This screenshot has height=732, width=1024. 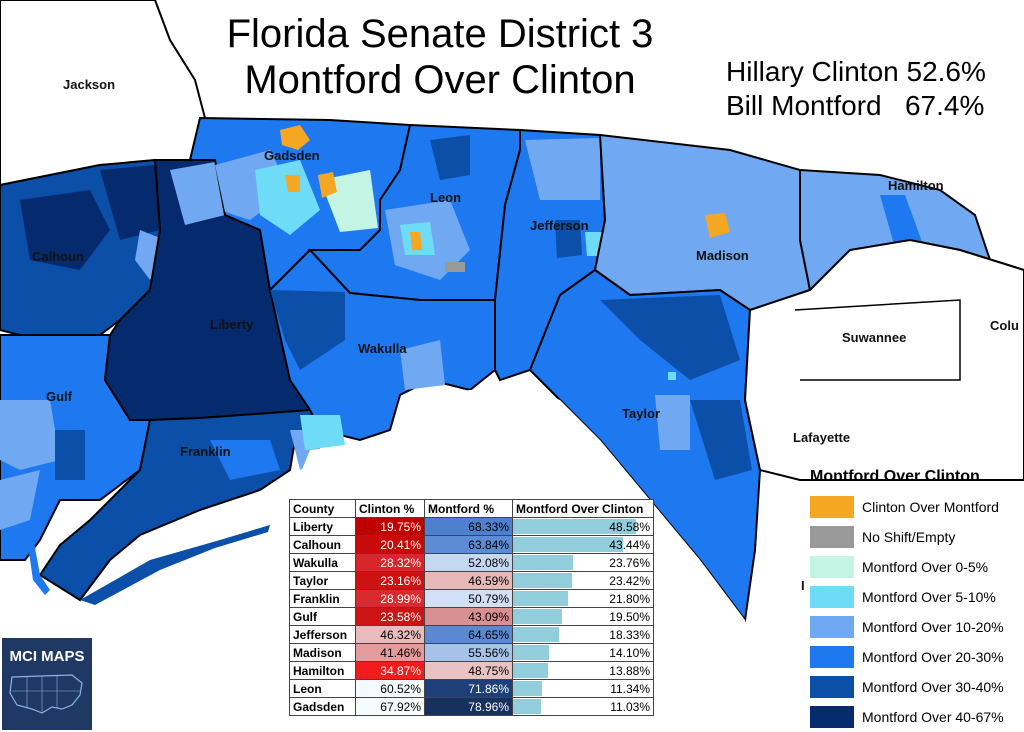 What do you see at coordinates (468, 562) in the screenshot?
I see `cell-montford: 52.08%` at bounding box center [468, 562].